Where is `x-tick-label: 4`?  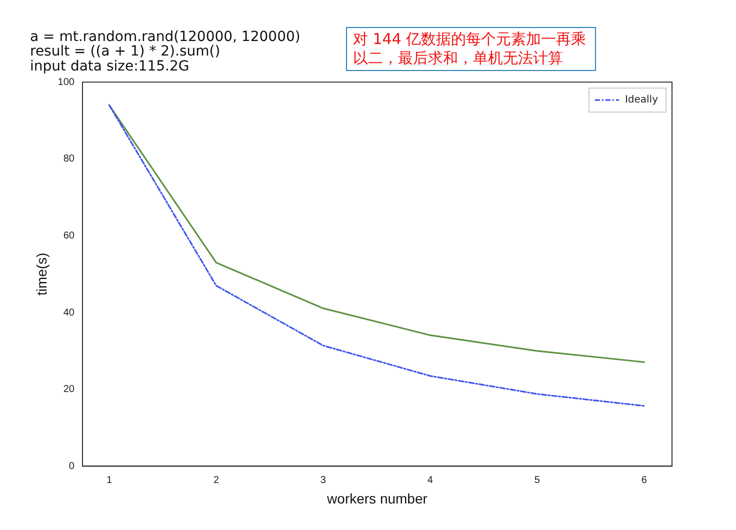 x-tick-label: 4 is located at coordinates (430, 480).